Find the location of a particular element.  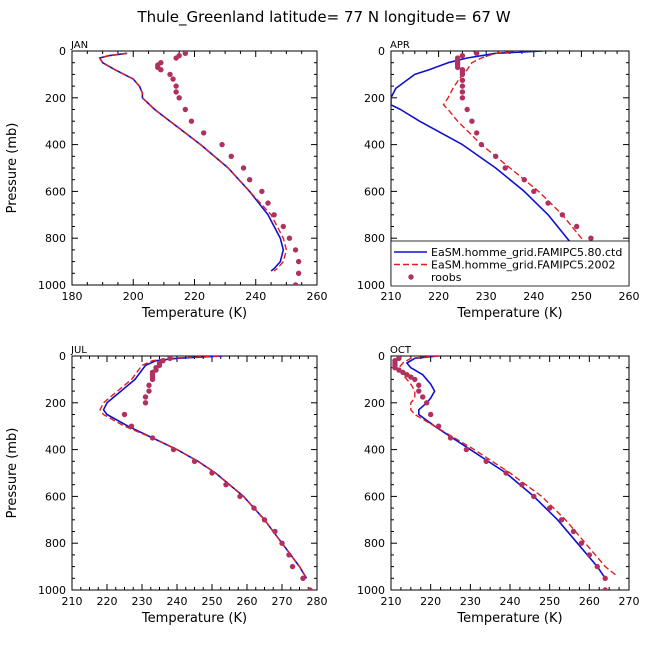

x-tick-label: 250 is located at coordinates (581, 296).